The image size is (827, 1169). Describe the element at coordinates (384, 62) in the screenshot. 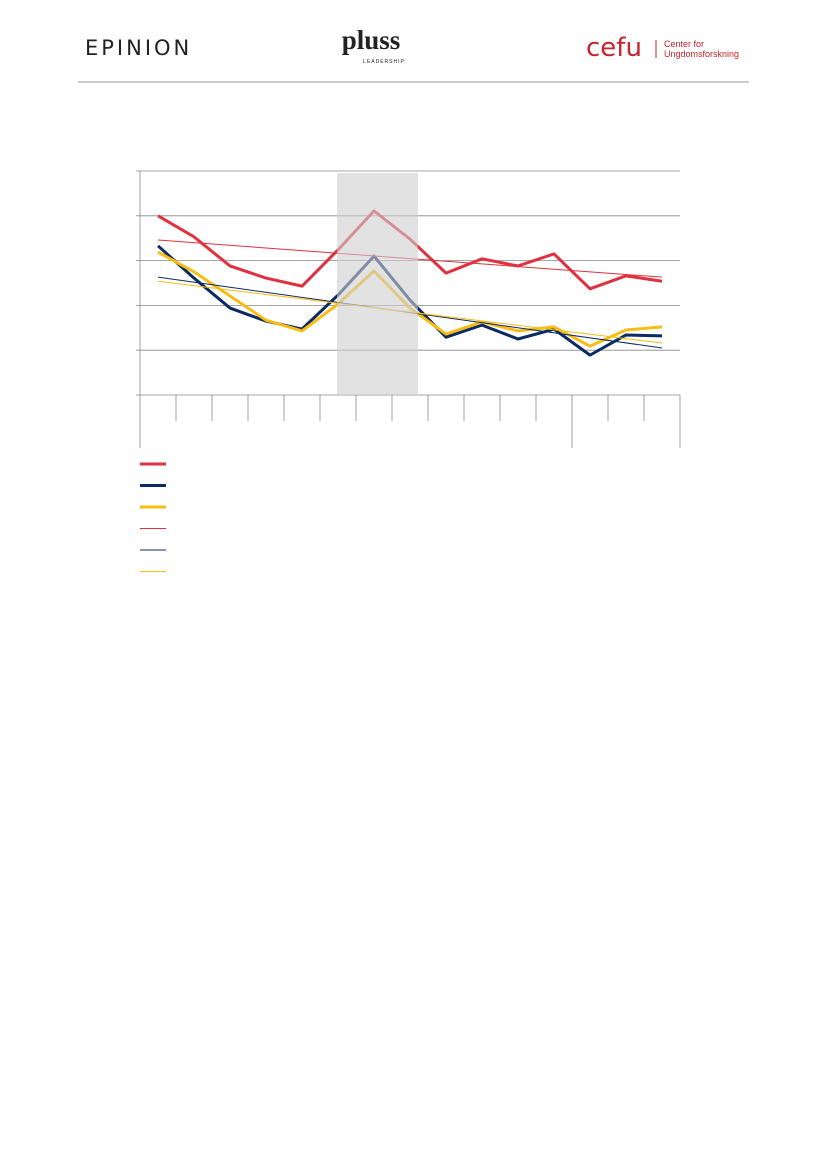

I see `pluss-sub: LEADERSHIP` at that location.